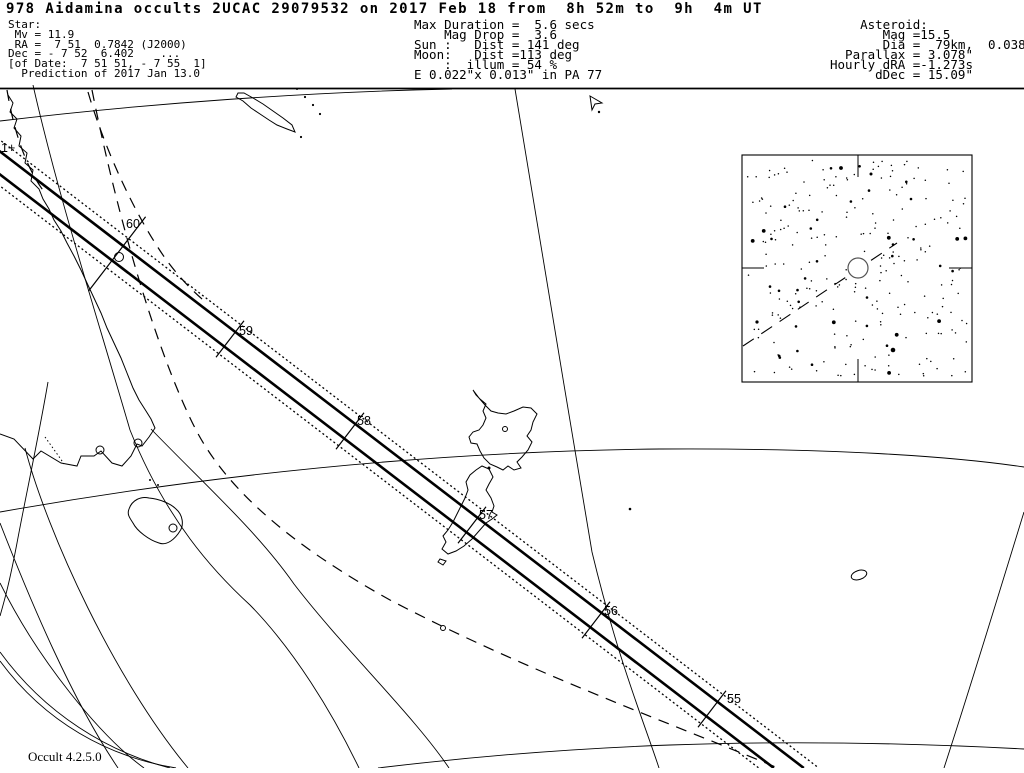 Image resolution: width=1024 pixels, height=773 pixels. I want to click on star-field-inset, so click(857, 268).